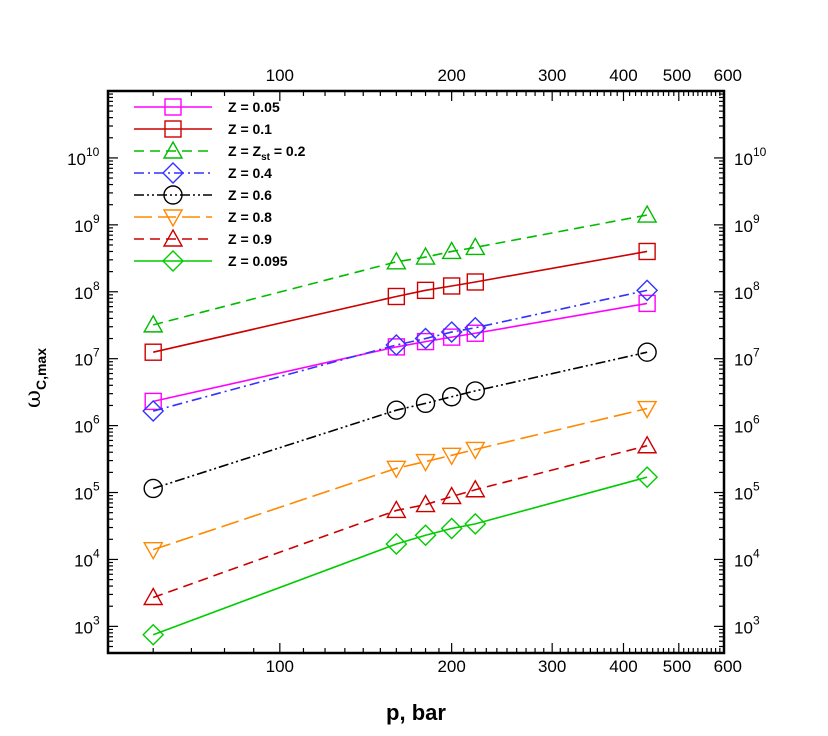 This screenshot has width=828, height=736. What do you see at coordinates (756, 420) in the screenshot?
I see `y-tick-label-right-exponent: 6` at bounding box center [756, 420].